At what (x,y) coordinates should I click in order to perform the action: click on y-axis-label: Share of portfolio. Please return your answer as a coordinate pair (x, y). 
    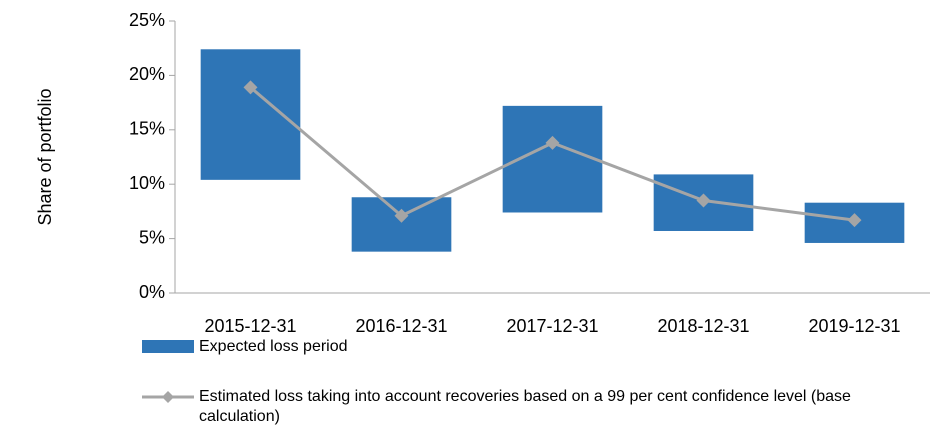
    Looking at the image, I should click on (45, 156).